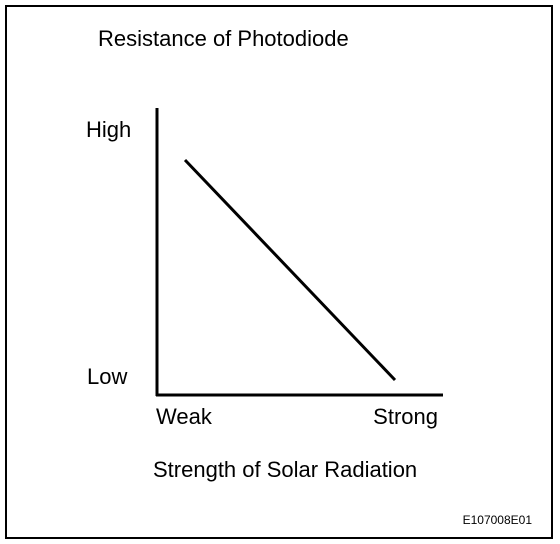 The height and width of the screenshot is (544, 560). Describe the element at coordinates (405, 416) in the screenshot. I see `x-high-label: Strong` at that location.